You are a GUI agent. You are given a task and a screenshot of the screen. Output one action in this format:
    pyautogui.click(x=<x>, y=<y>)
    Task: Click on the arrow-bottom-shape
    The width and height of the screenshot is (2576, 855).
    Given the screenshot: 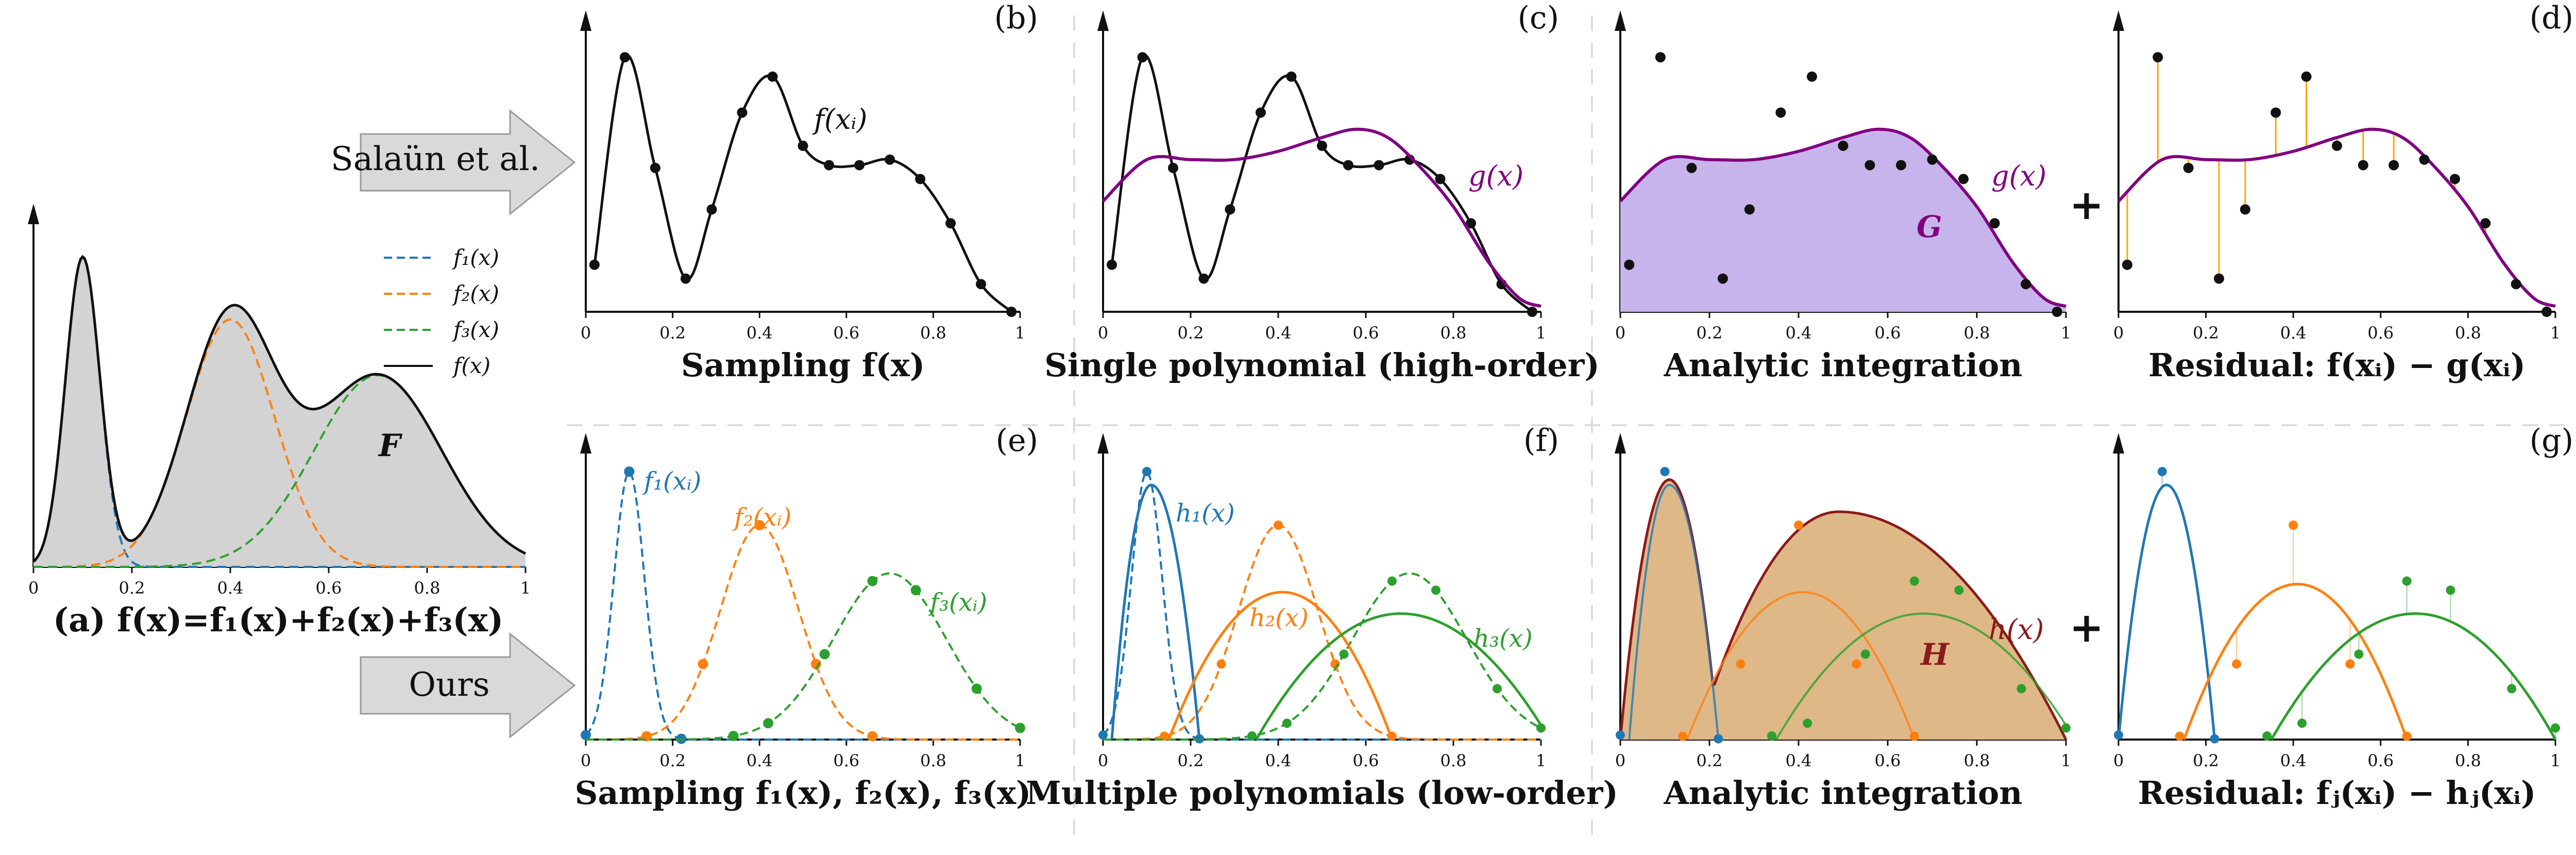 What is the action you would take?
    pyautogui.click(x=468, y=685)
    